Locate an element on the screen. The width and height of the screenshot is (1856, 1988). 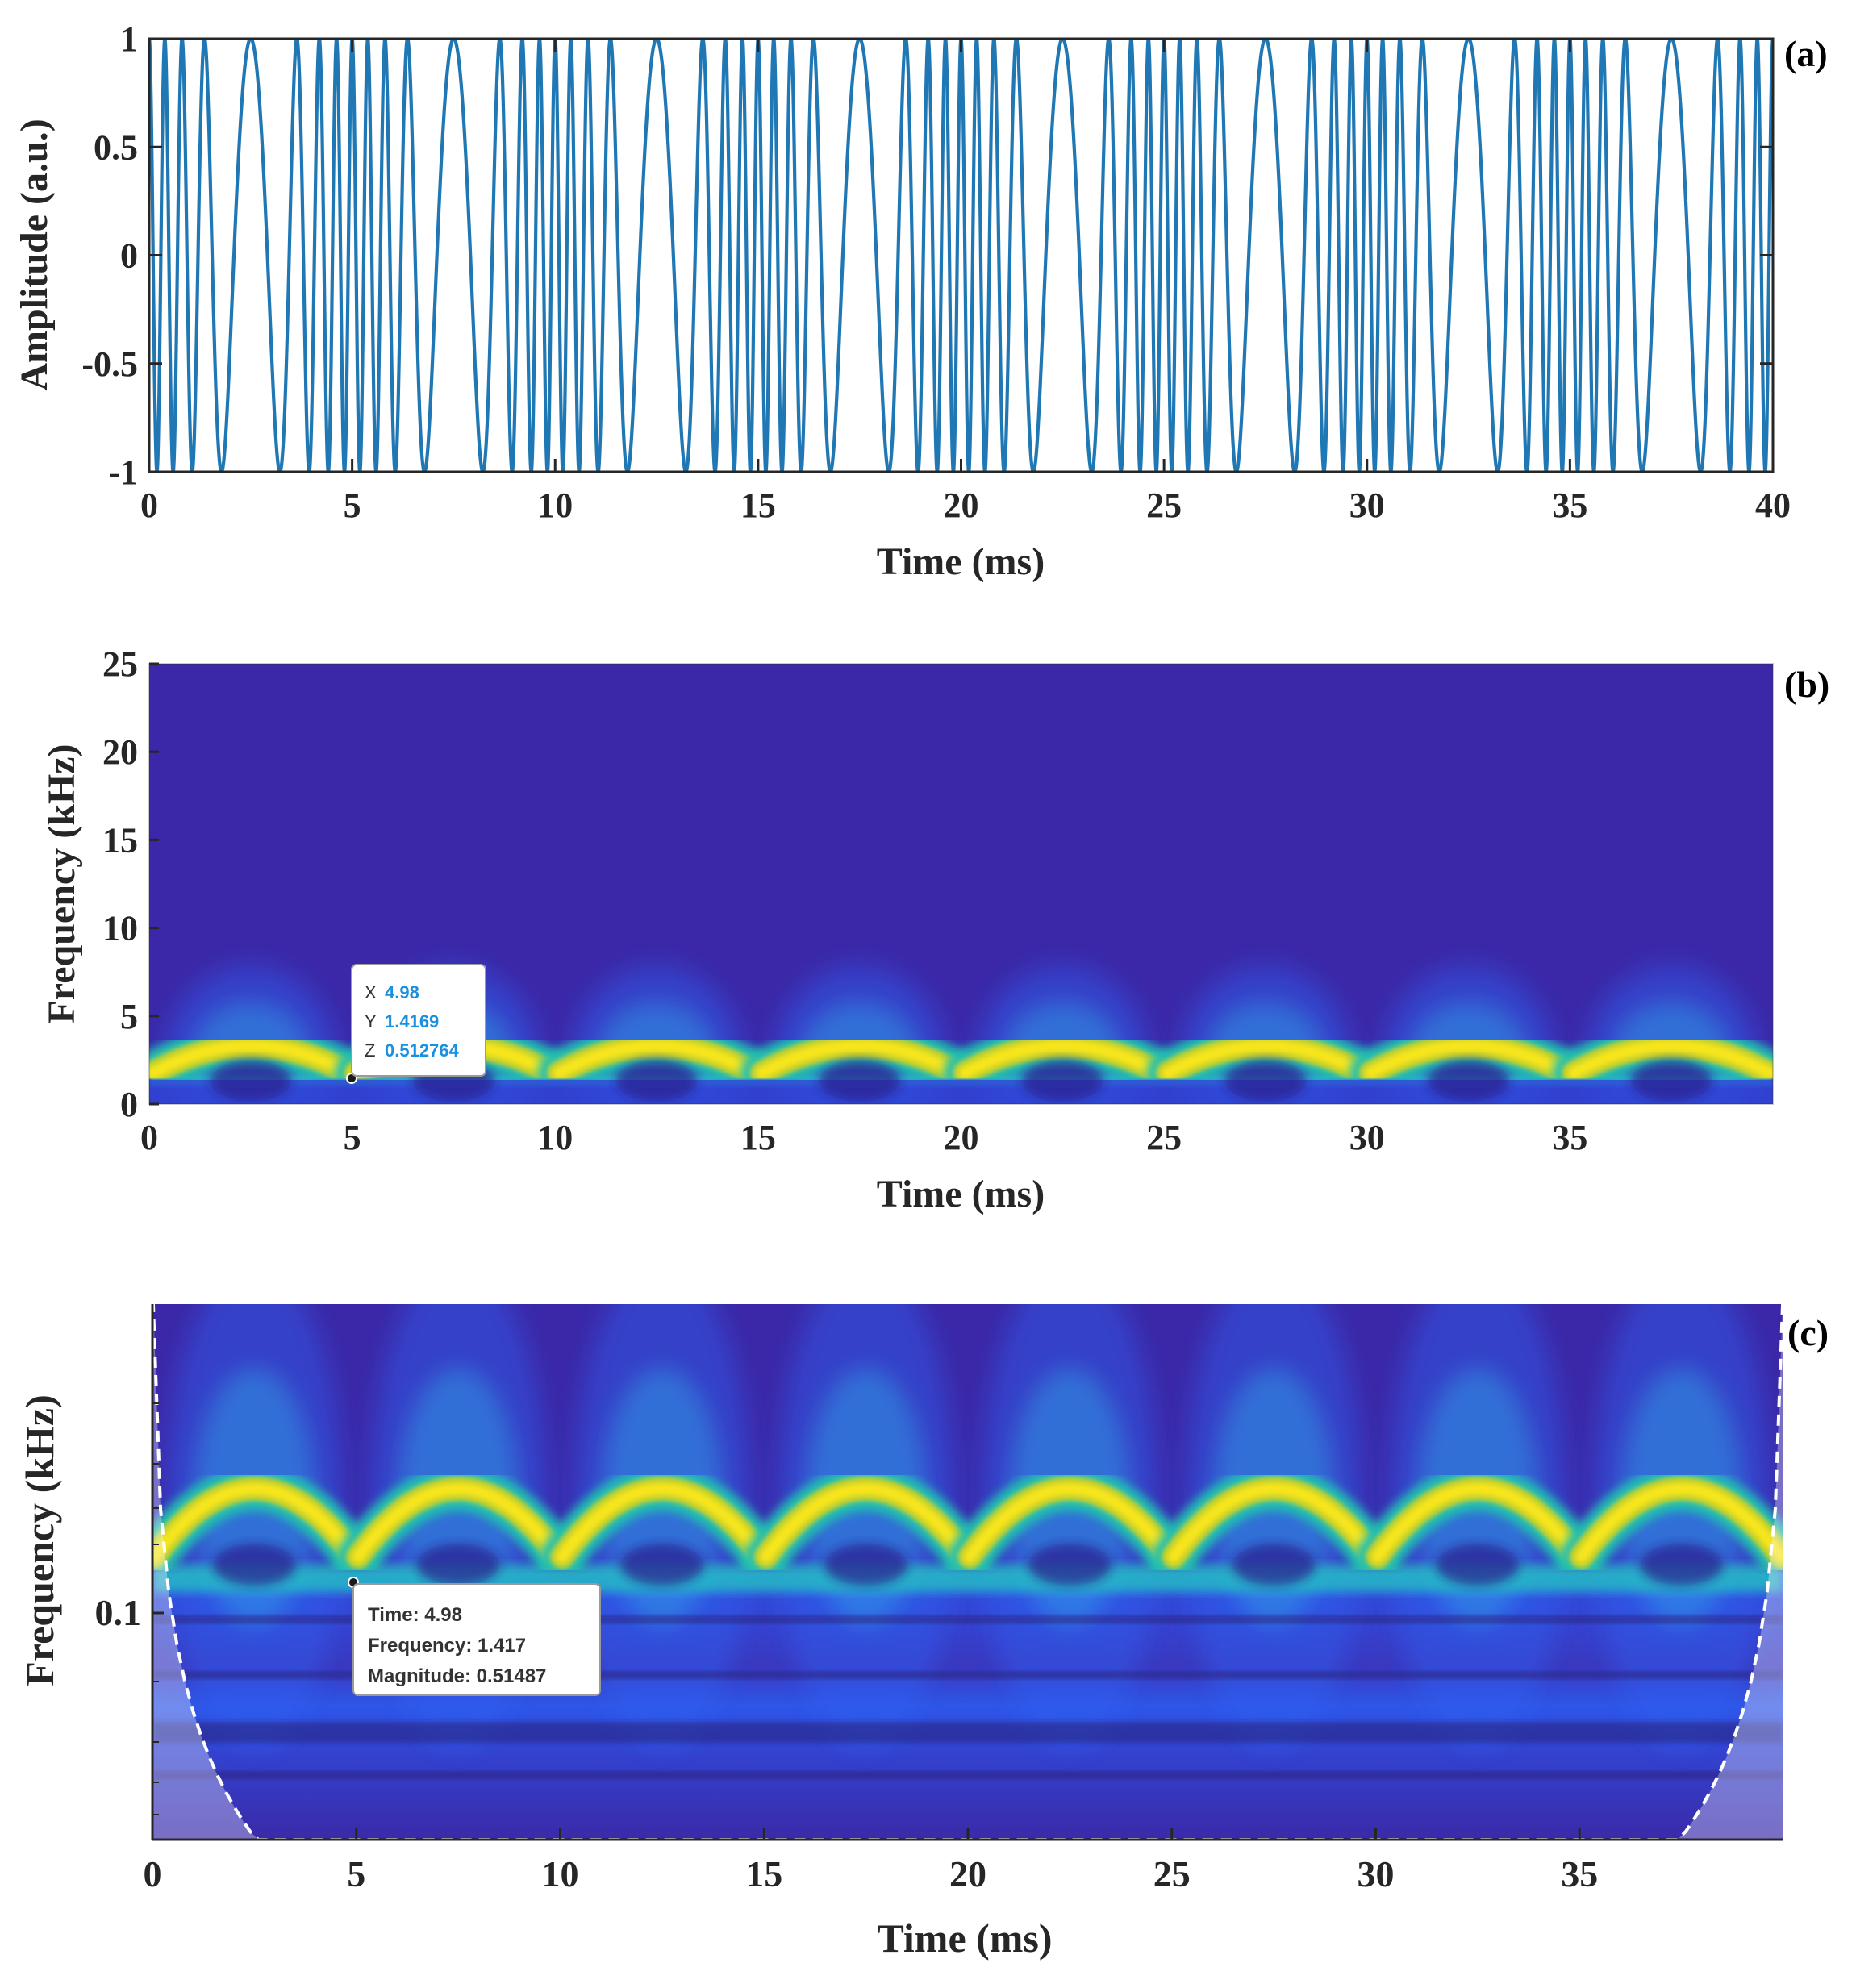
panel-a-xtick-label: 35 is located at coordinates (1569, 505).